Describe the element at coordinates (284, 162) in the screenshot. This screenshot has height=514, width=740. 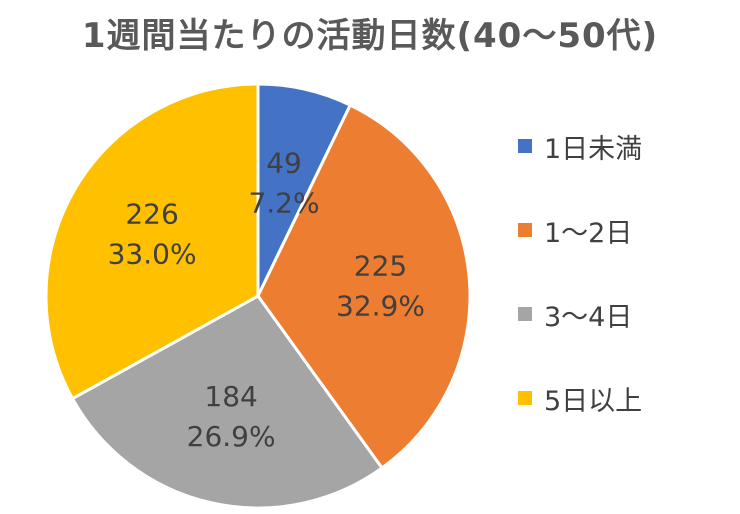
I see `slice-value-label: 49` at that location.